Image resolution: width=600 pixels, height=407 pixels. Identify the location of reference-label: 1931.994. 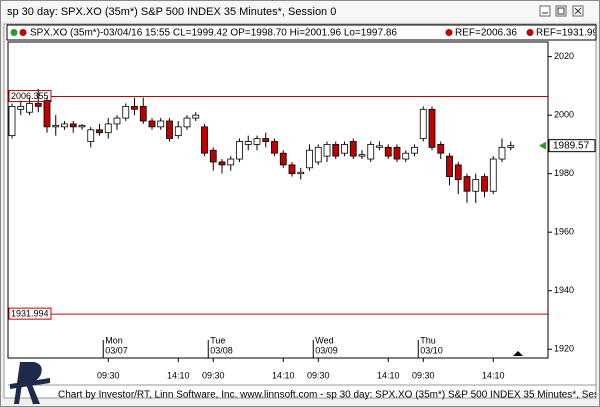
(30, 314).